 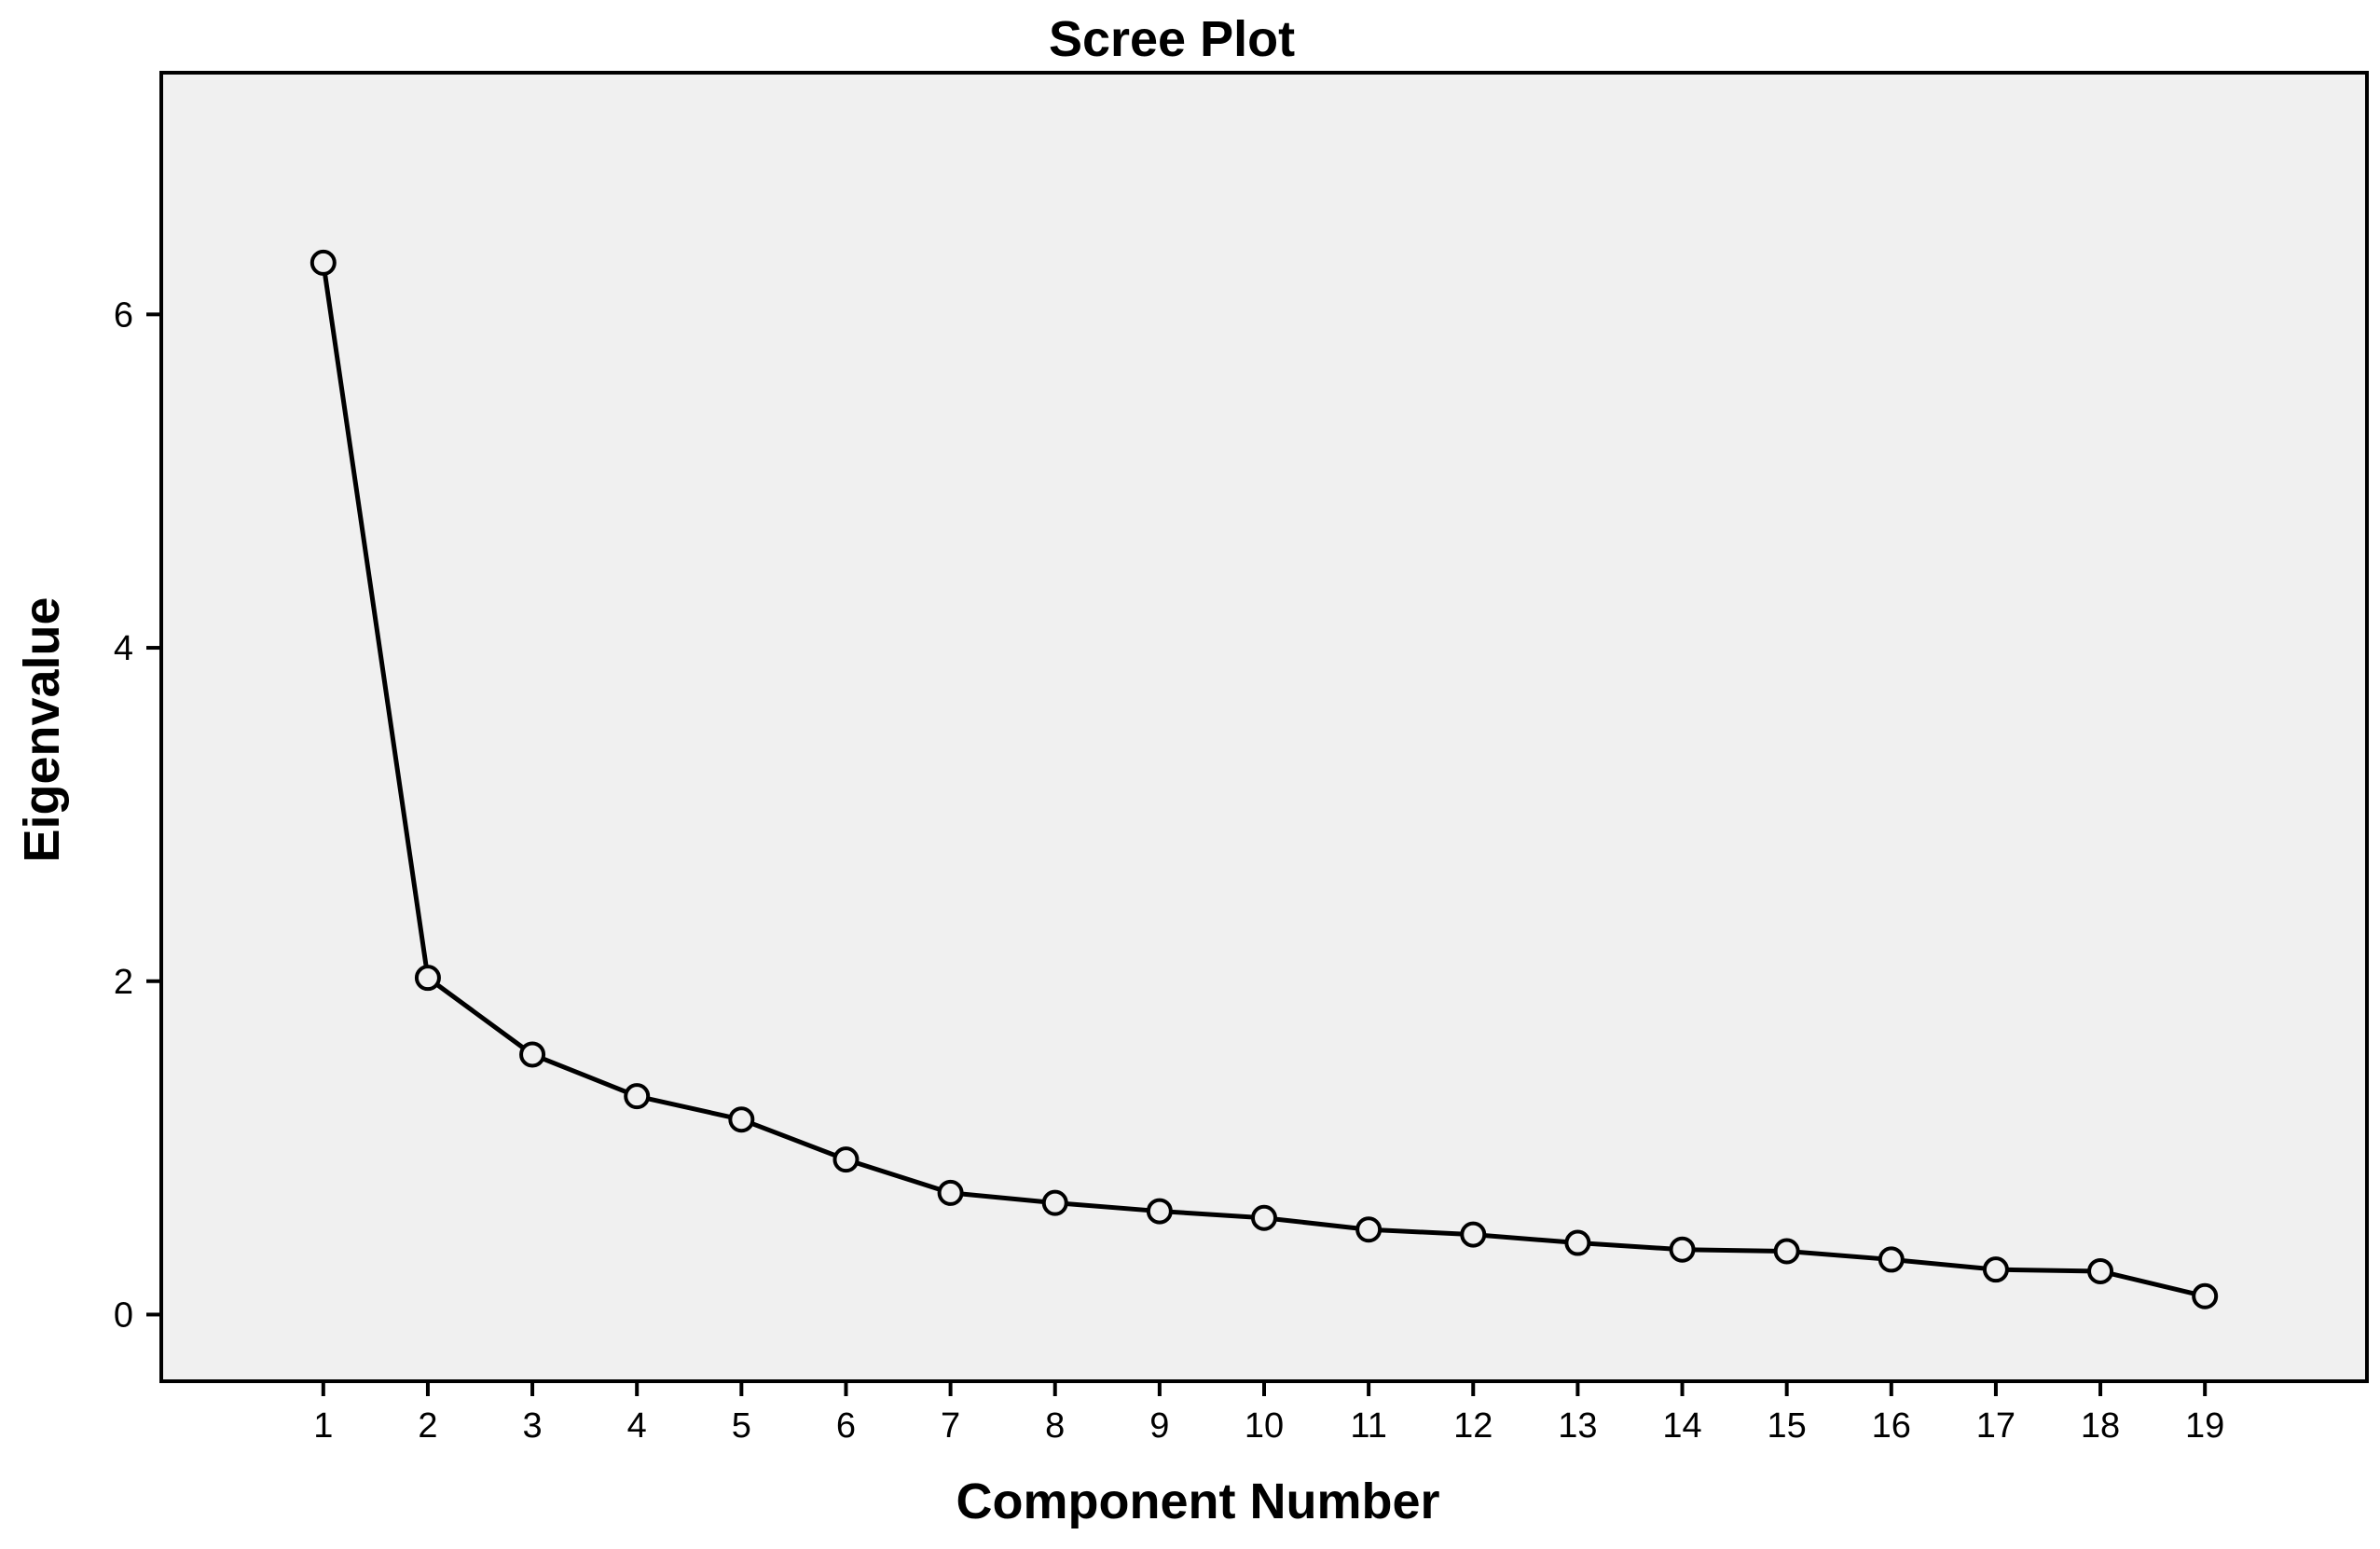 I want to click on x-tick-label: 4, so click(x=637, y=1426).